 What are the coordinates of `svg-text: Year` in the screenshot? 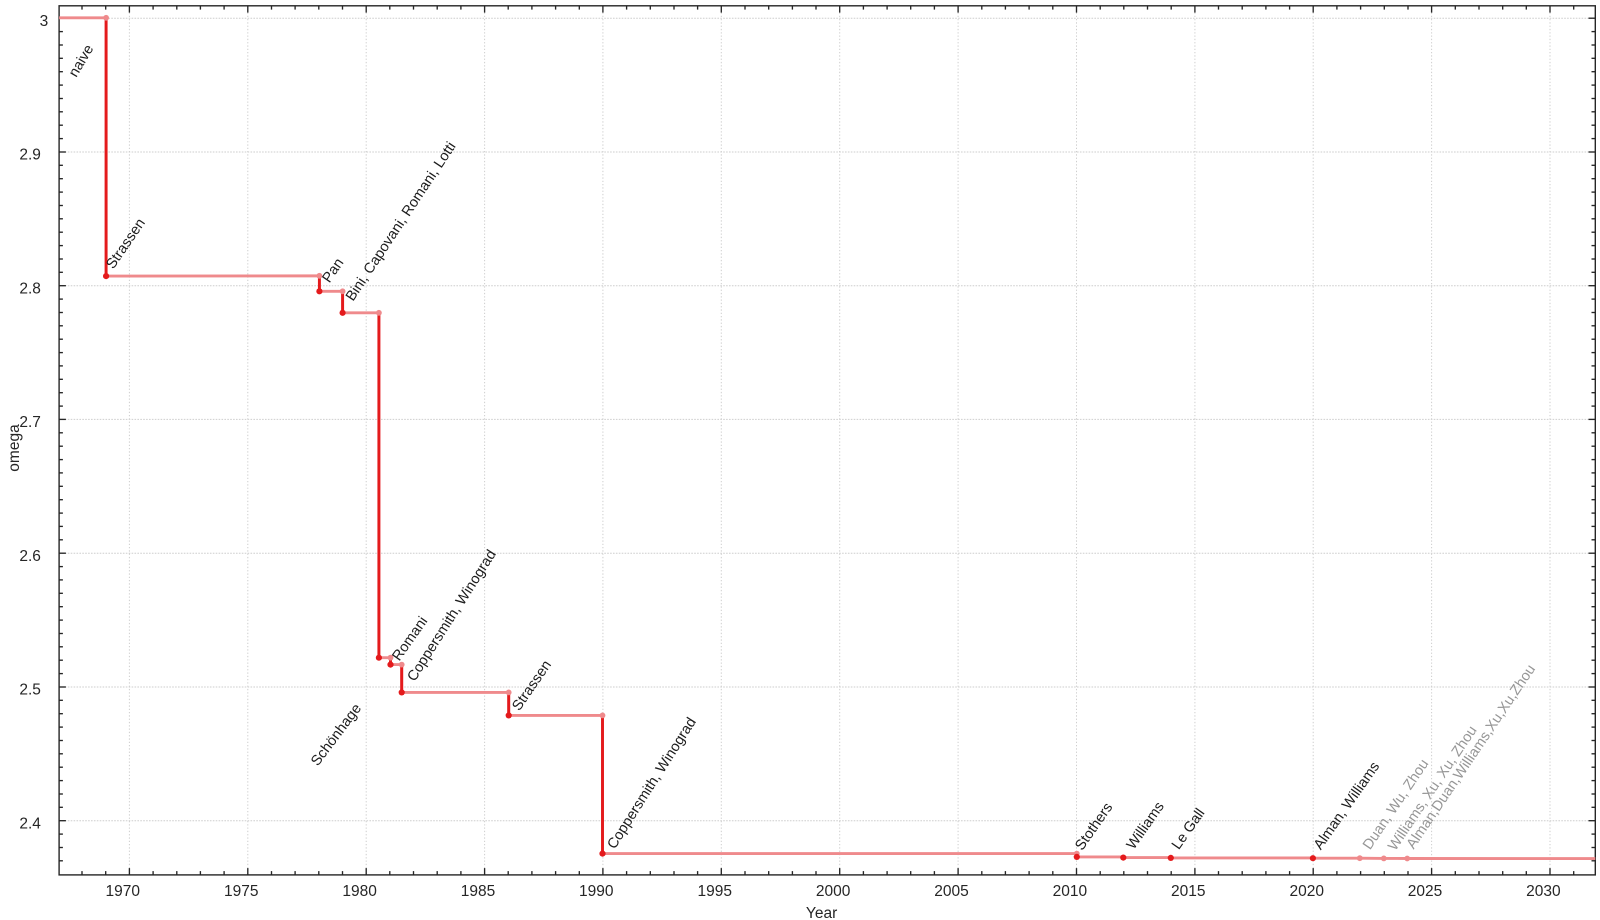 It's located at (821, 912).